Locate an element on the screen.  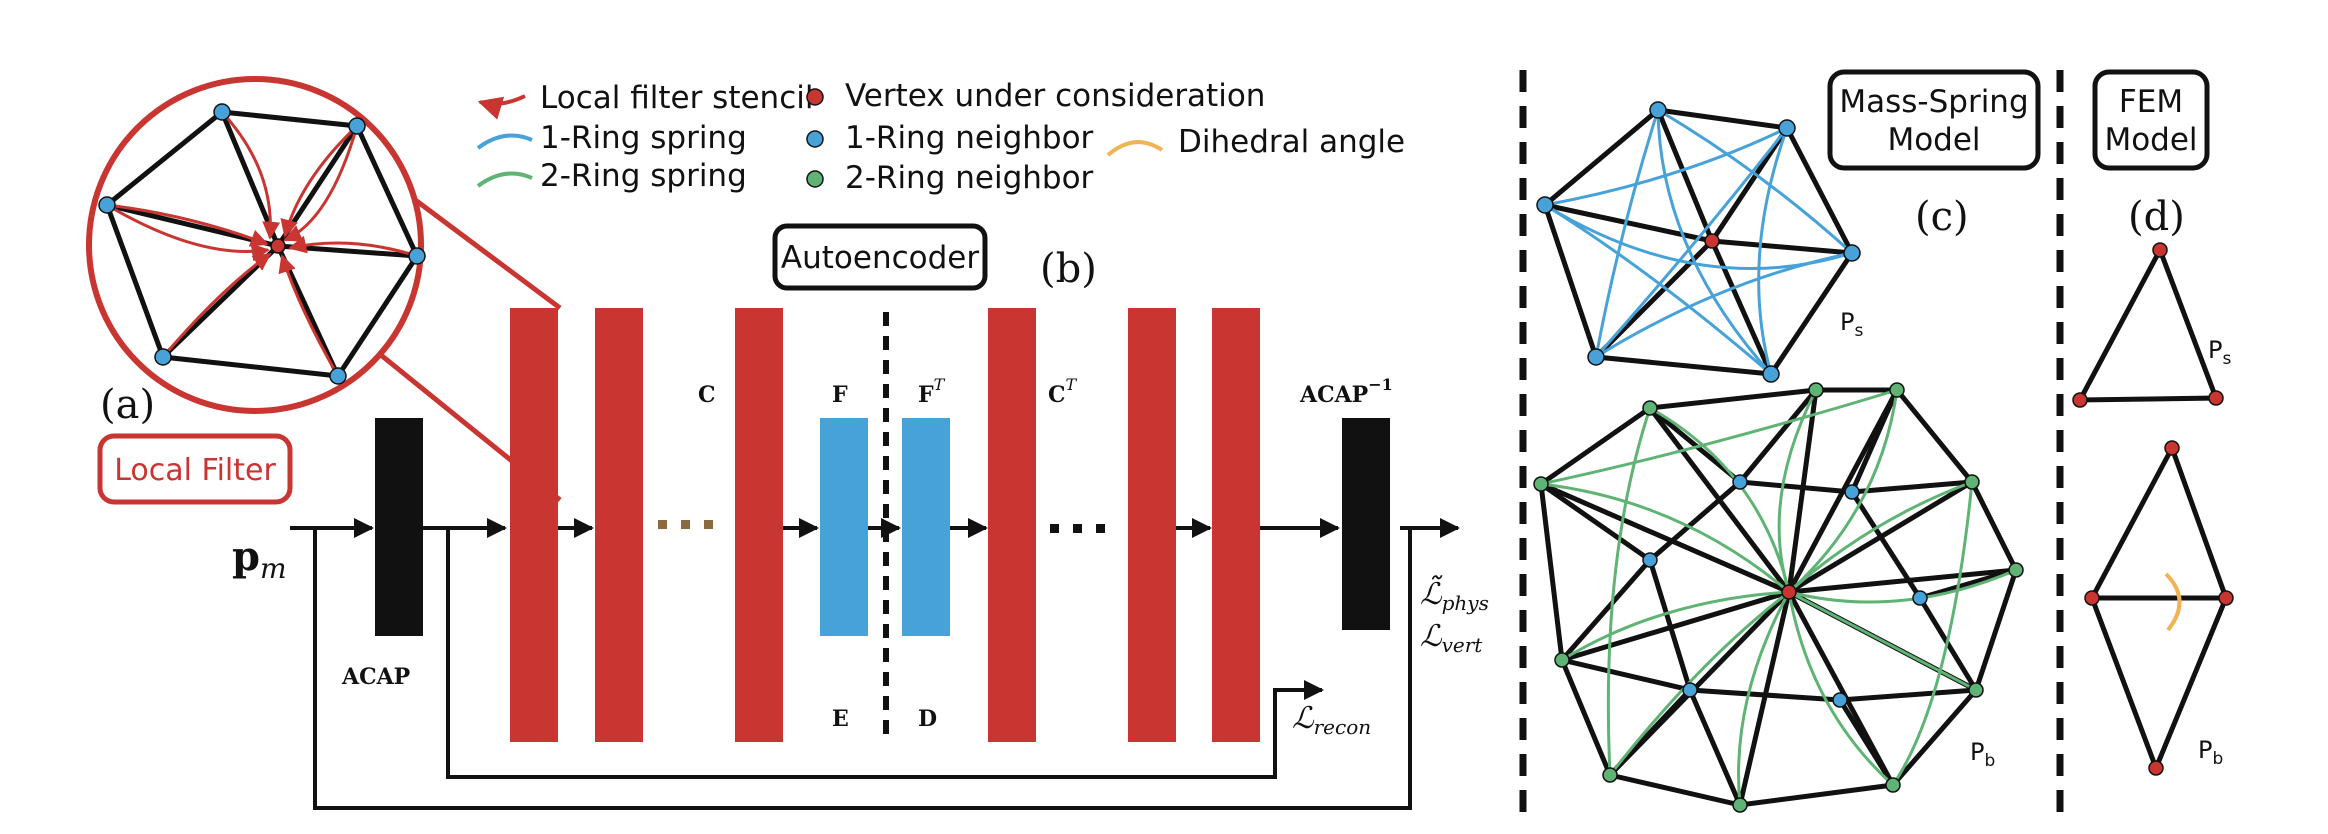
pb-springs-c is located at coordinates (1778, 597).